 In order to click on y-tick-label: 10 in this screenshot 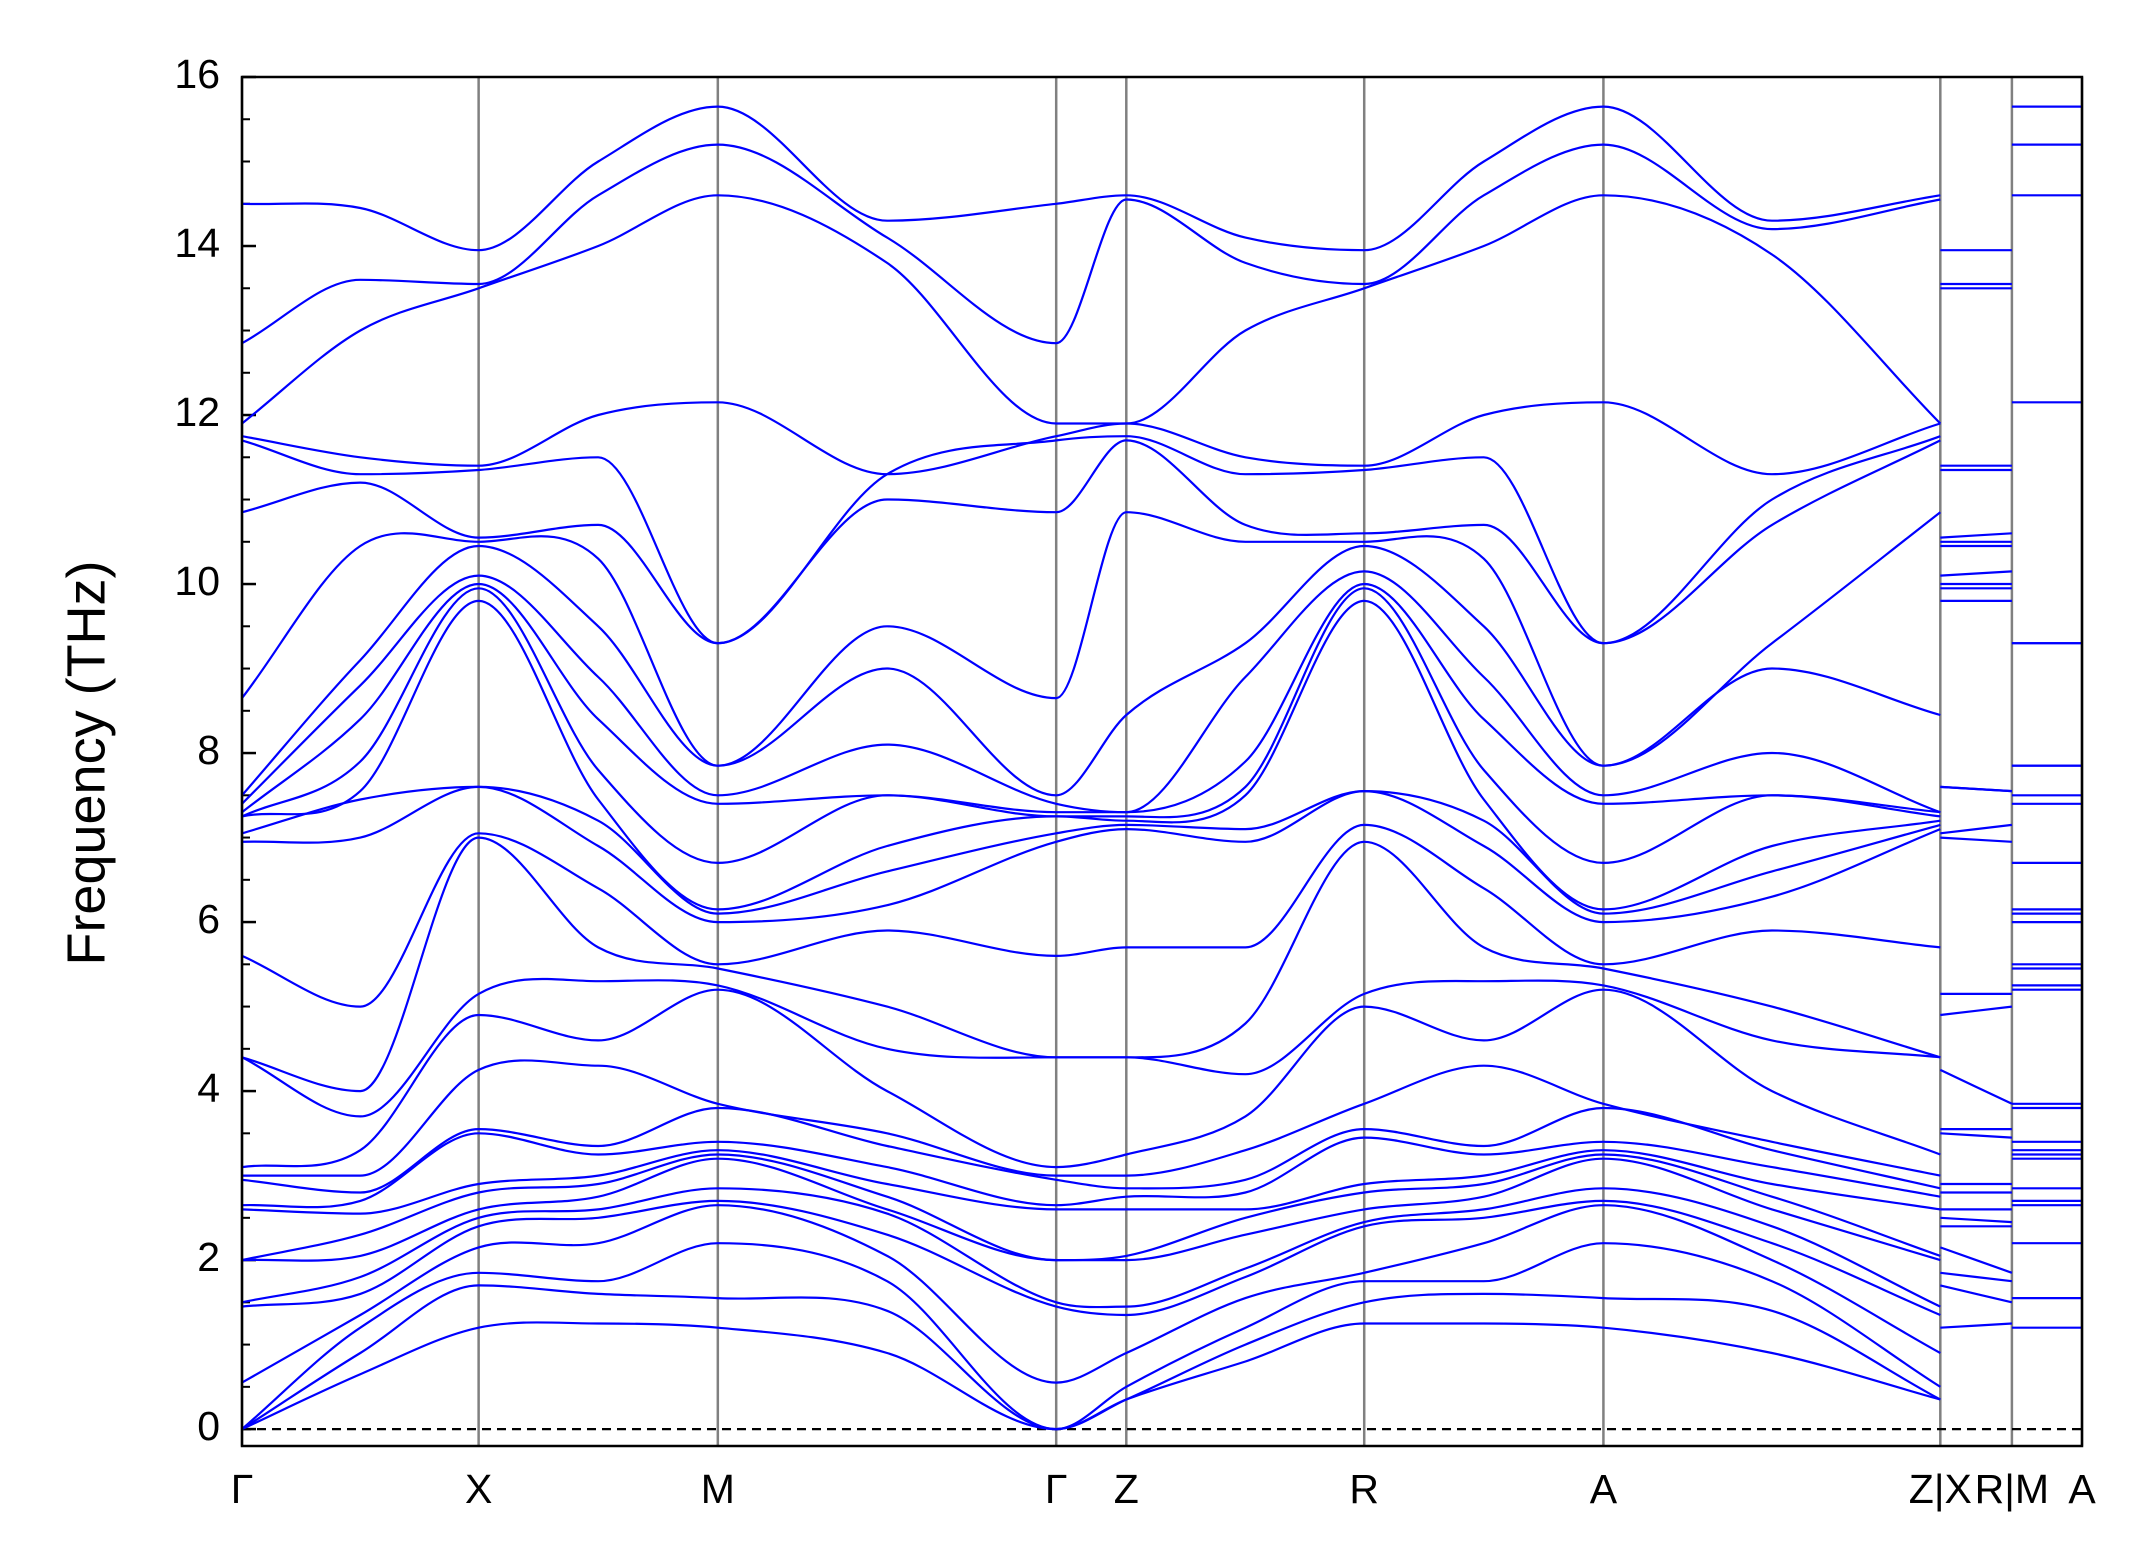, I will do `click(197, 581)`.